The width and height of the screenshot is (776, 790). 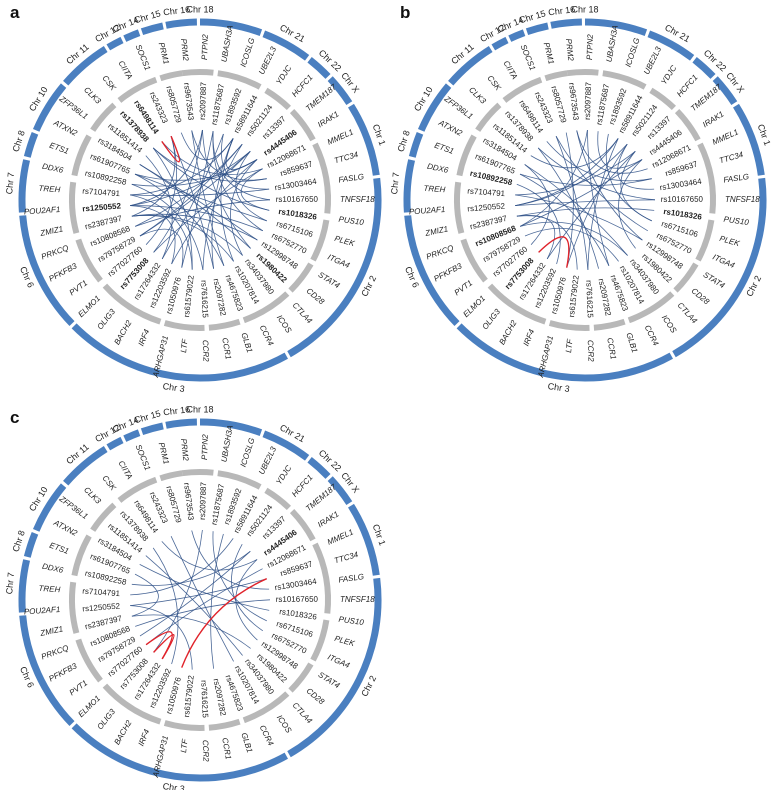 I want to click on chromosome-label: Chr 3, so click(x=173, y=387).